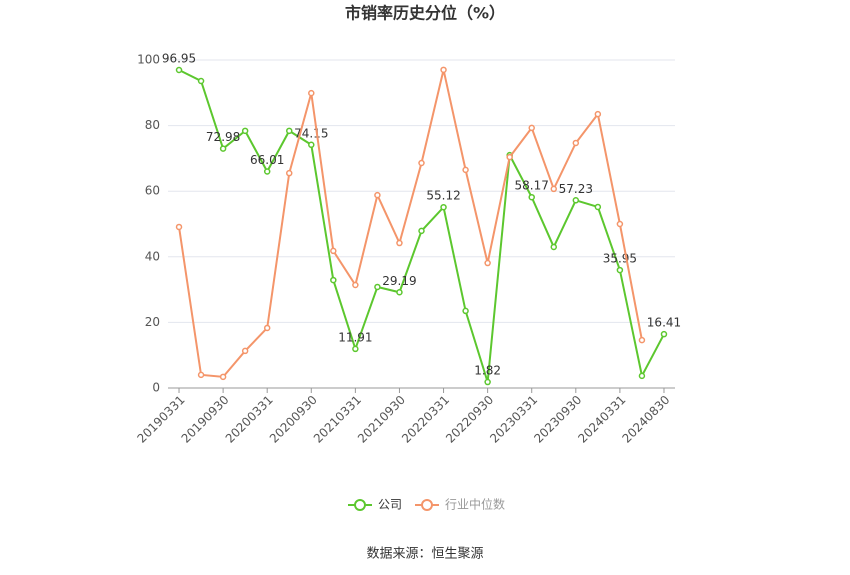 This screenshot has height=575, width=850. Describe the element at coordinates (475, 504) in the screenshot. I see `legend-label: 行业中位数` at that location.